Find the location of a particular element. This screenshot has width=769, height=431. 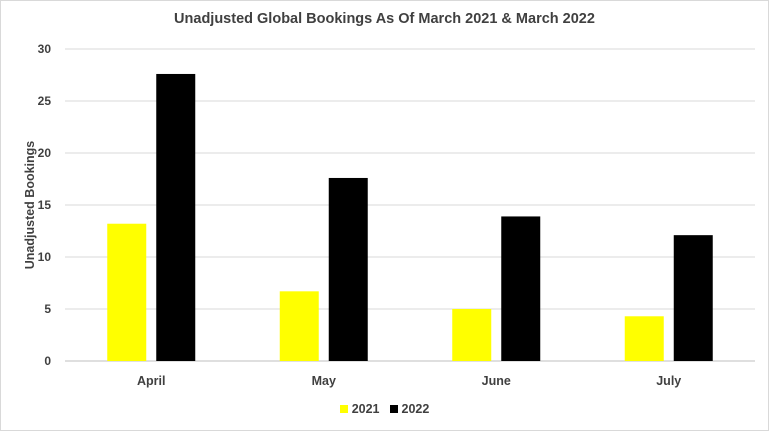

bar-2022-may is located at coordinates (348, 269).